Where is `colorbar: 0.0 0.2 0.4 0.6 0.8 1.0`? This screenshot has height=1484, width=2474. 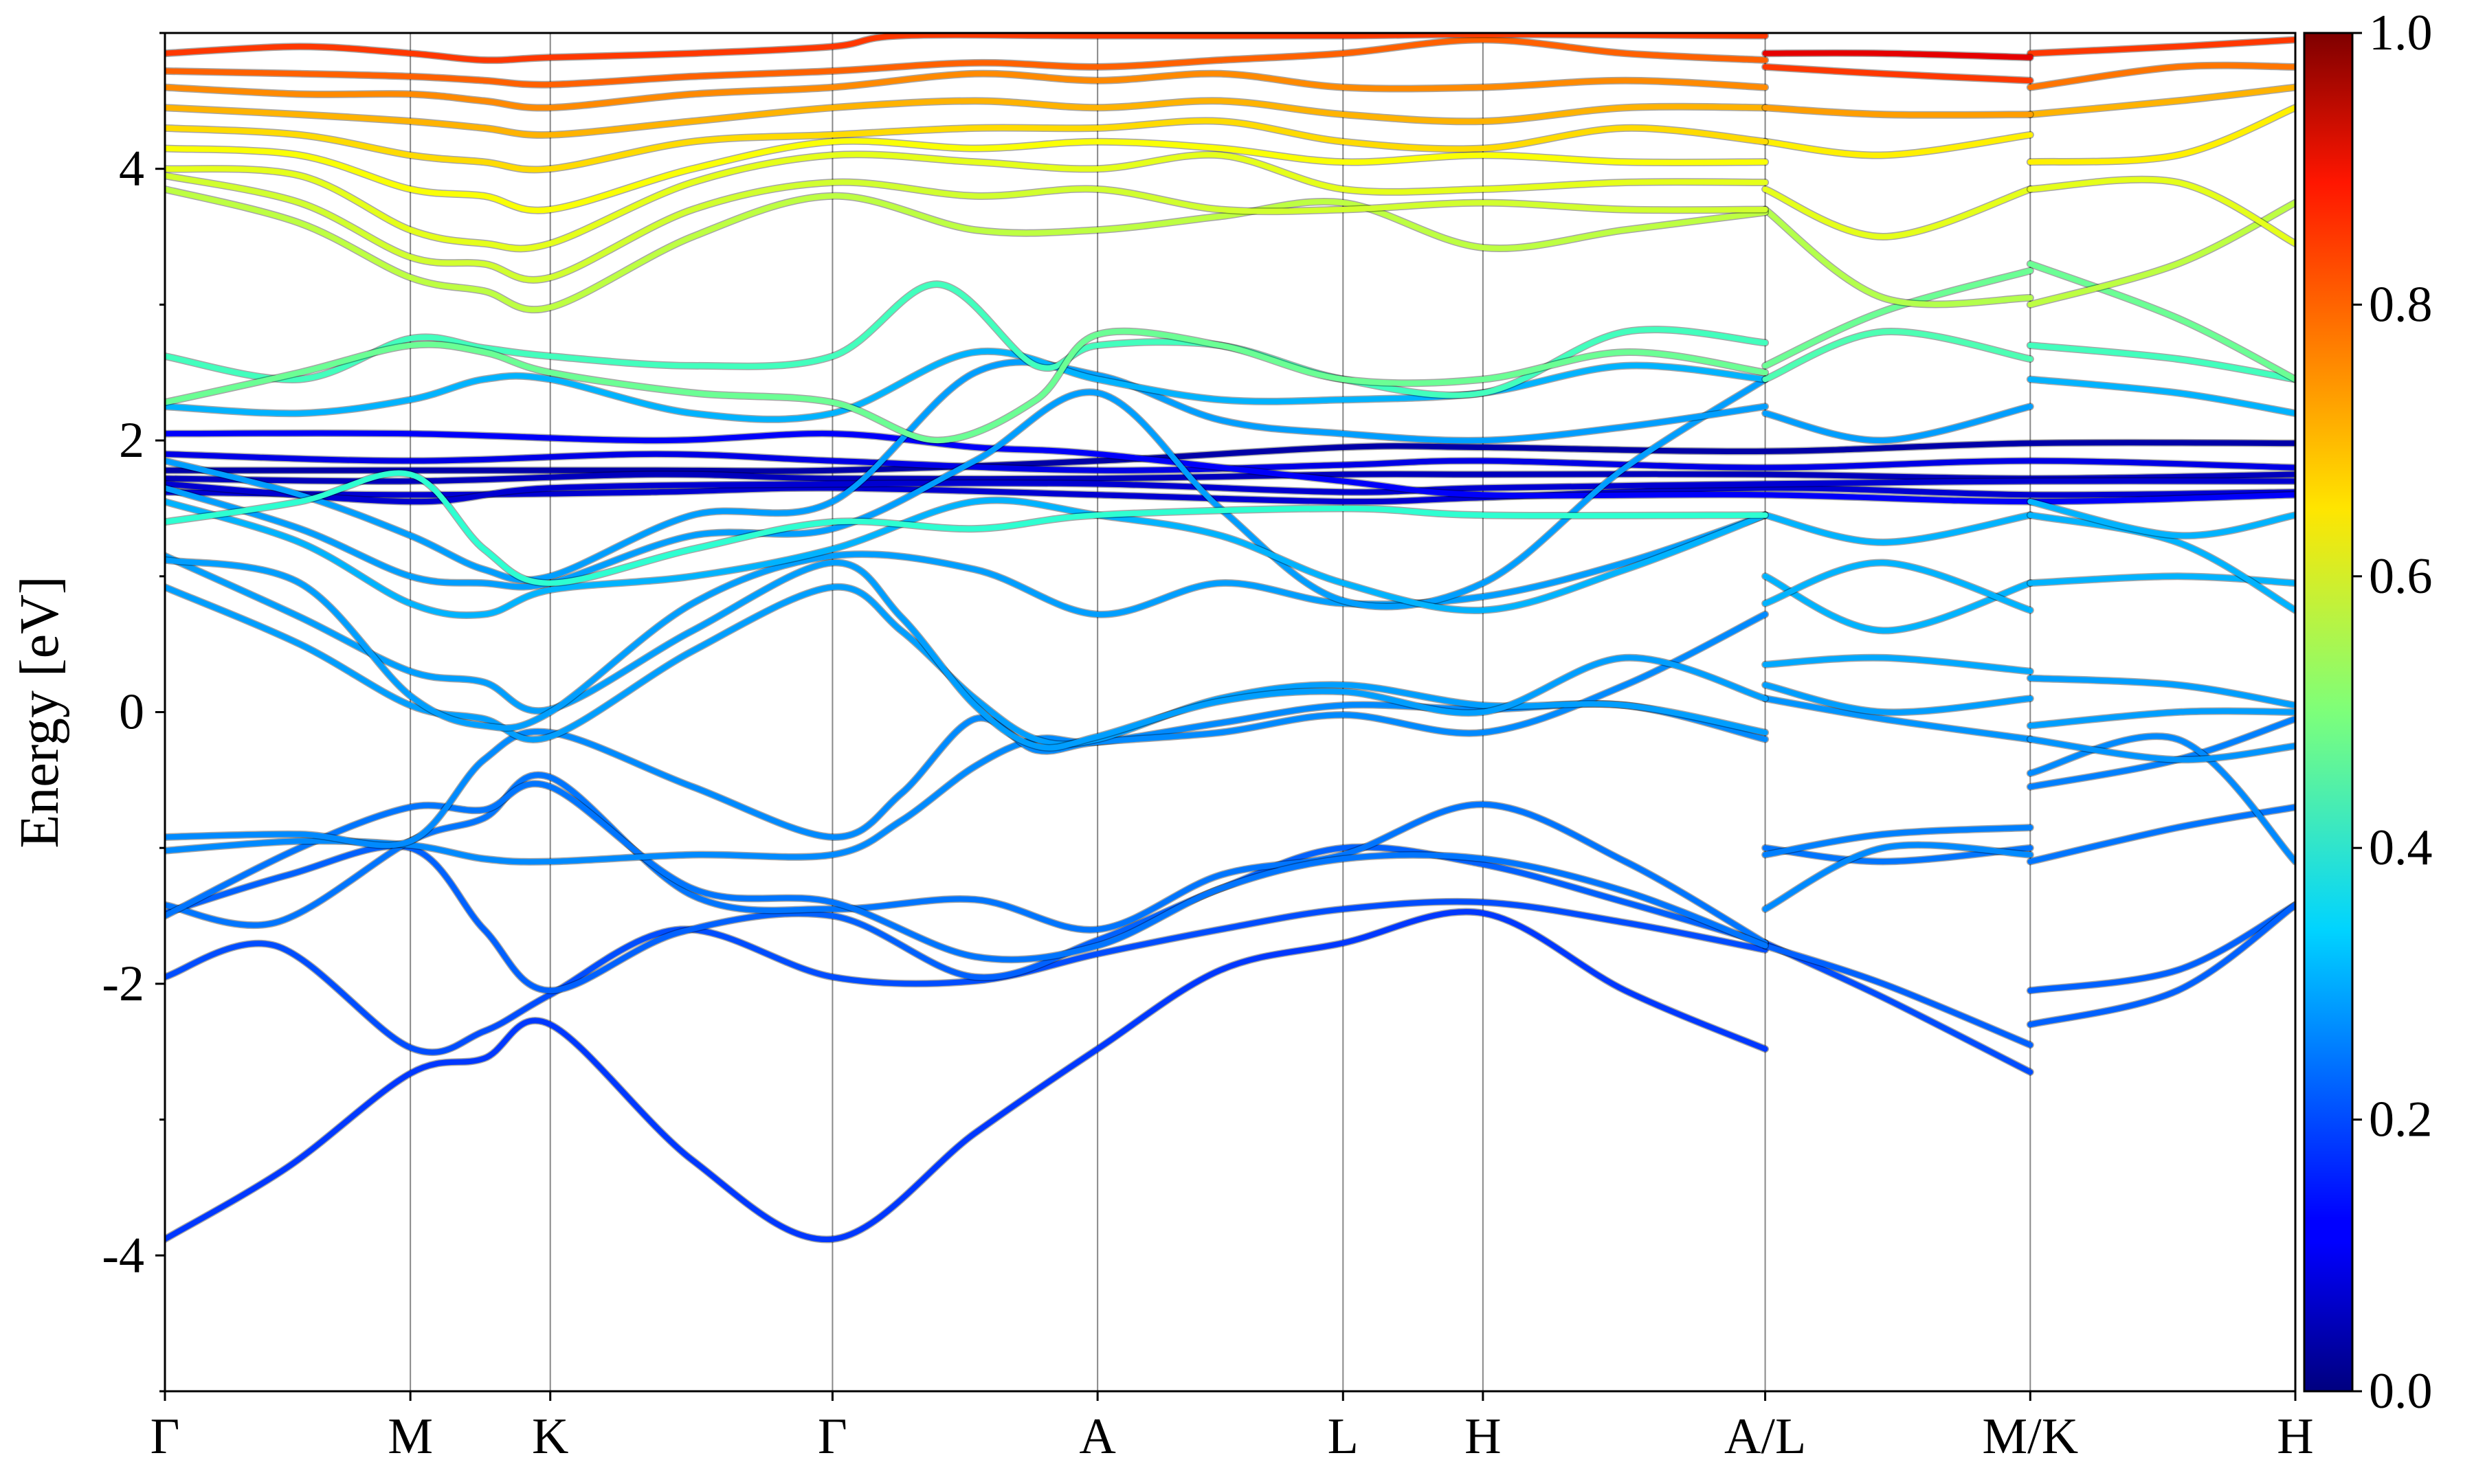
colorbar: 0.0 0.2 0.4 0.6 0.8 1.0 is located at coordinates (2368, 712).